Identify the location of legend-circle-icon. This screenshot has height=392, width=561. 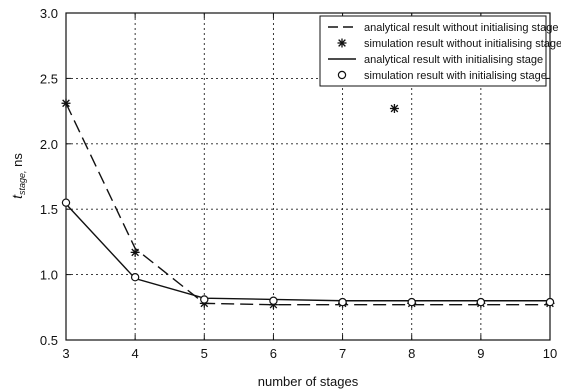
(342, 75).